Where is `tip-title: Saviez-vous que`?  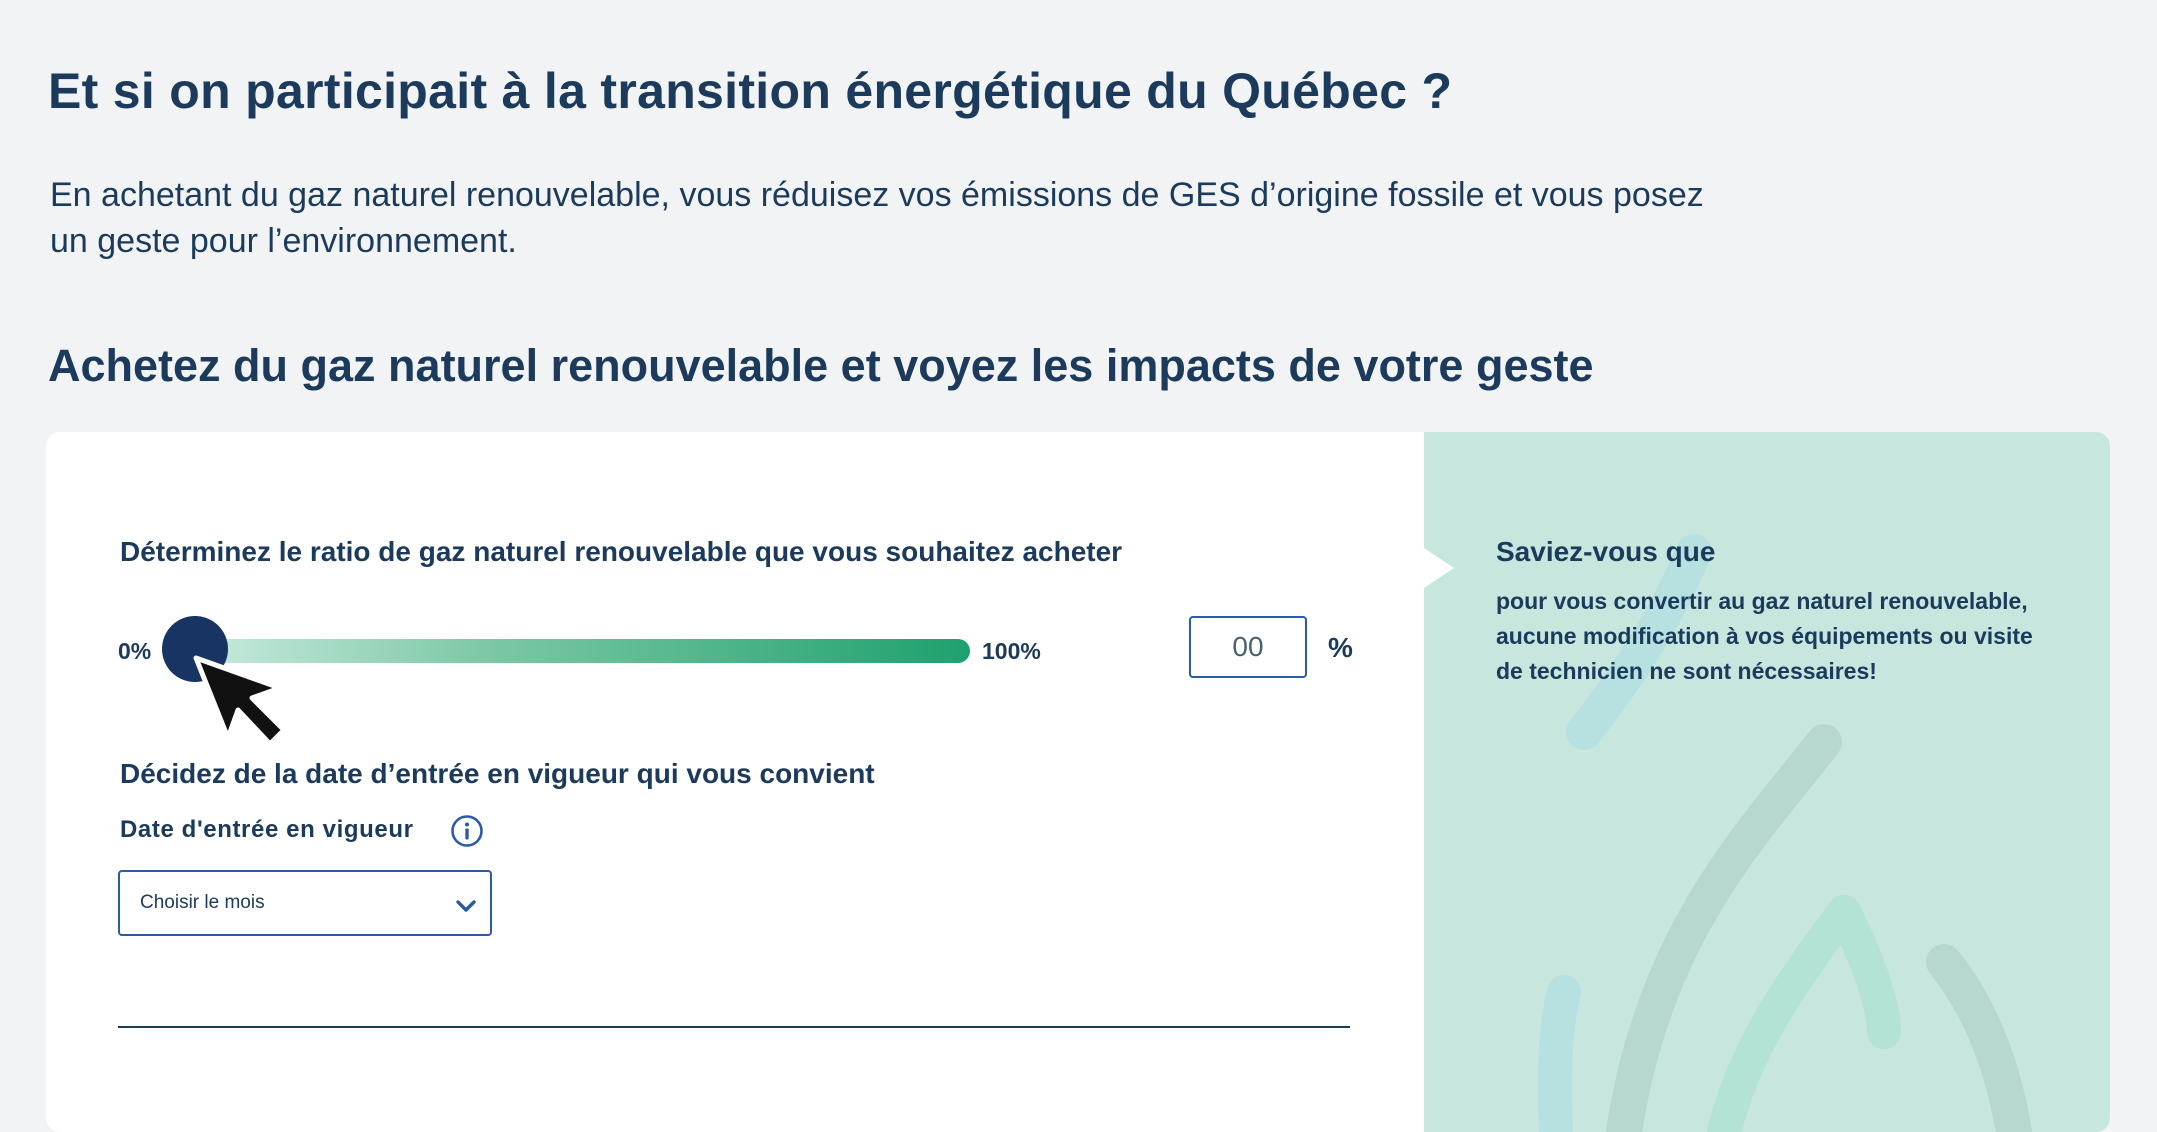 tip-title: Saviez-vous que is located at coordinates (1606, 551).